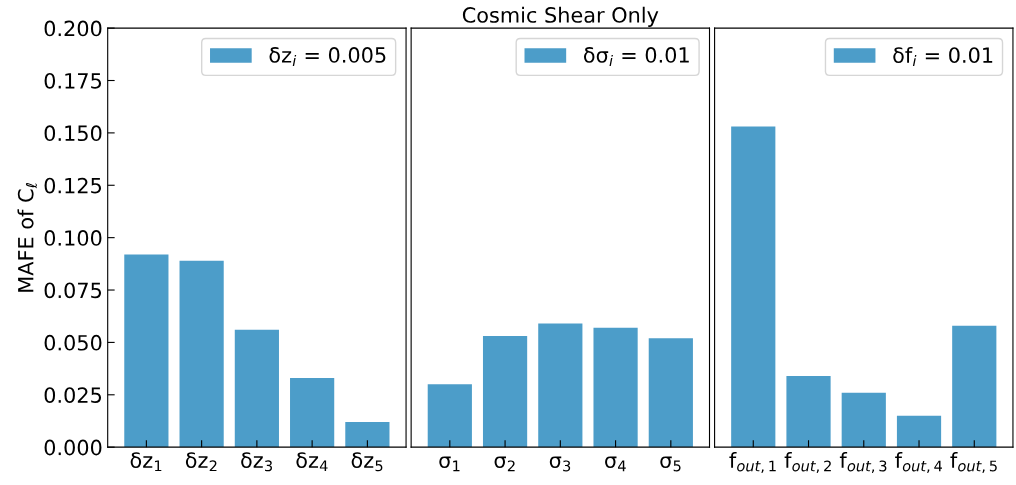 This screenshot has height=485, width=1016. Describe the element at coordinates (73, 28) in the screenshot. I see `y-tick-label: 0.200` at that location.